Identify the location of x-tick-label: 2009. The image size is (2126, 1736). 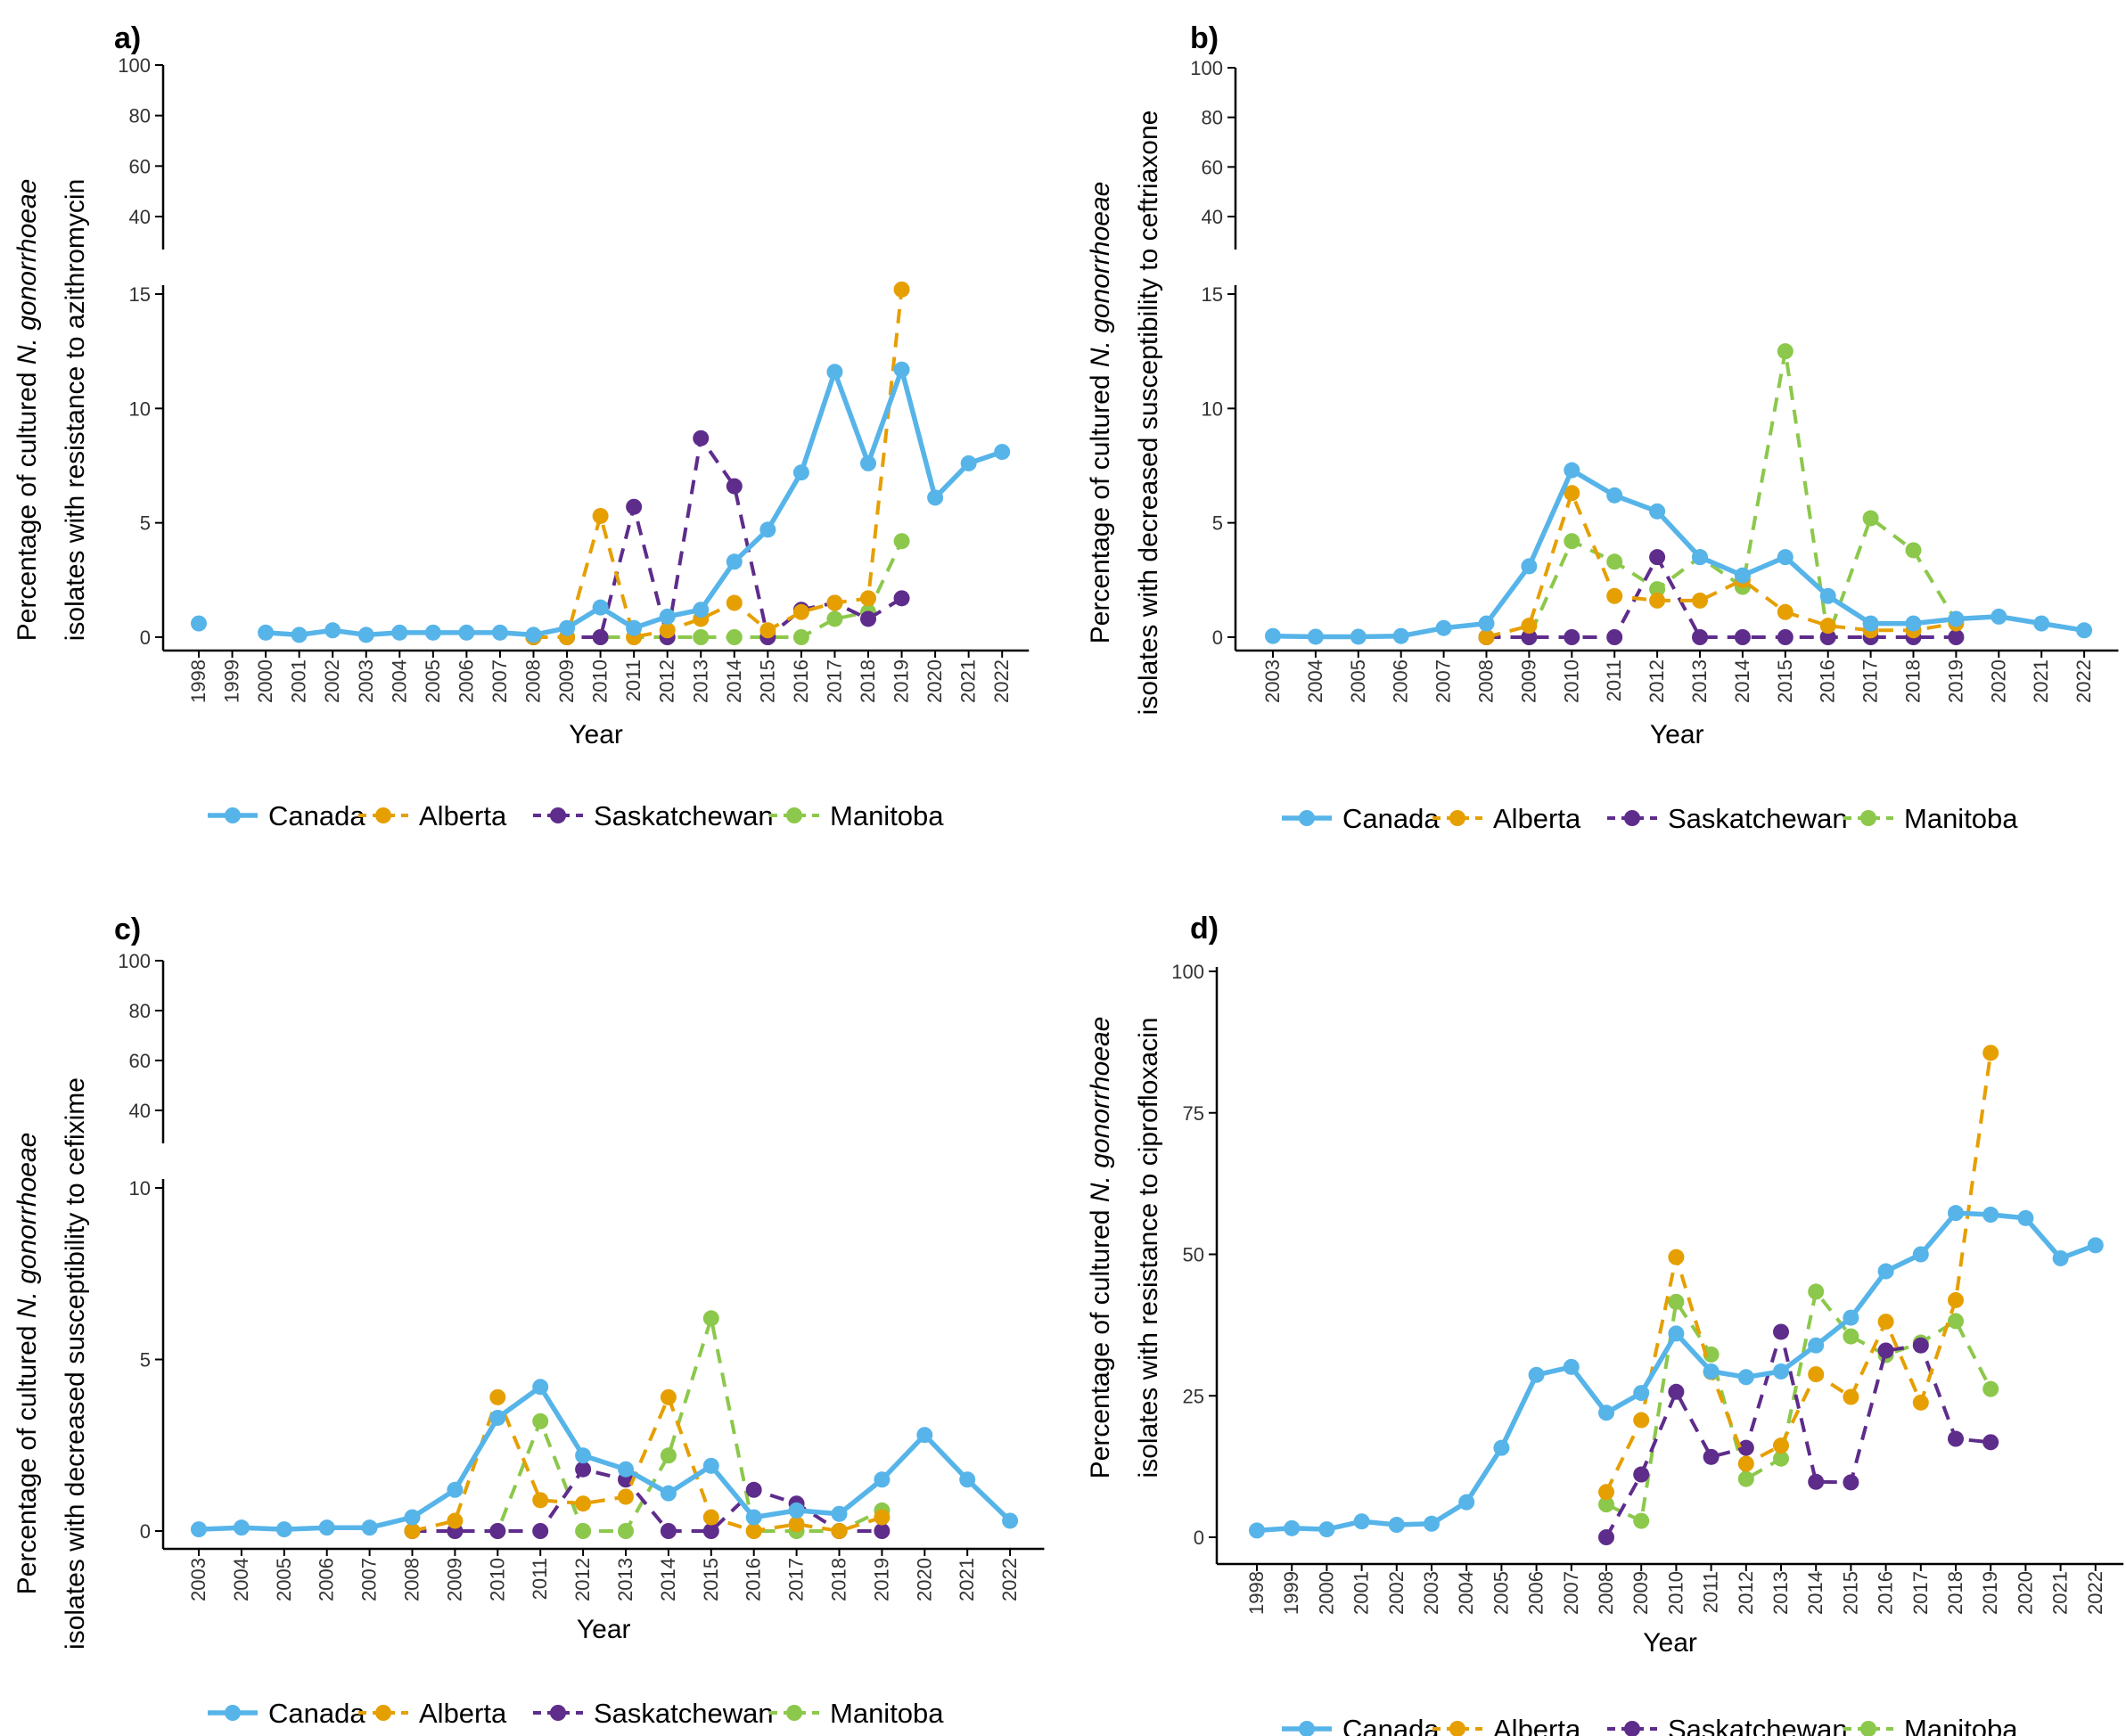
(454, 1580).